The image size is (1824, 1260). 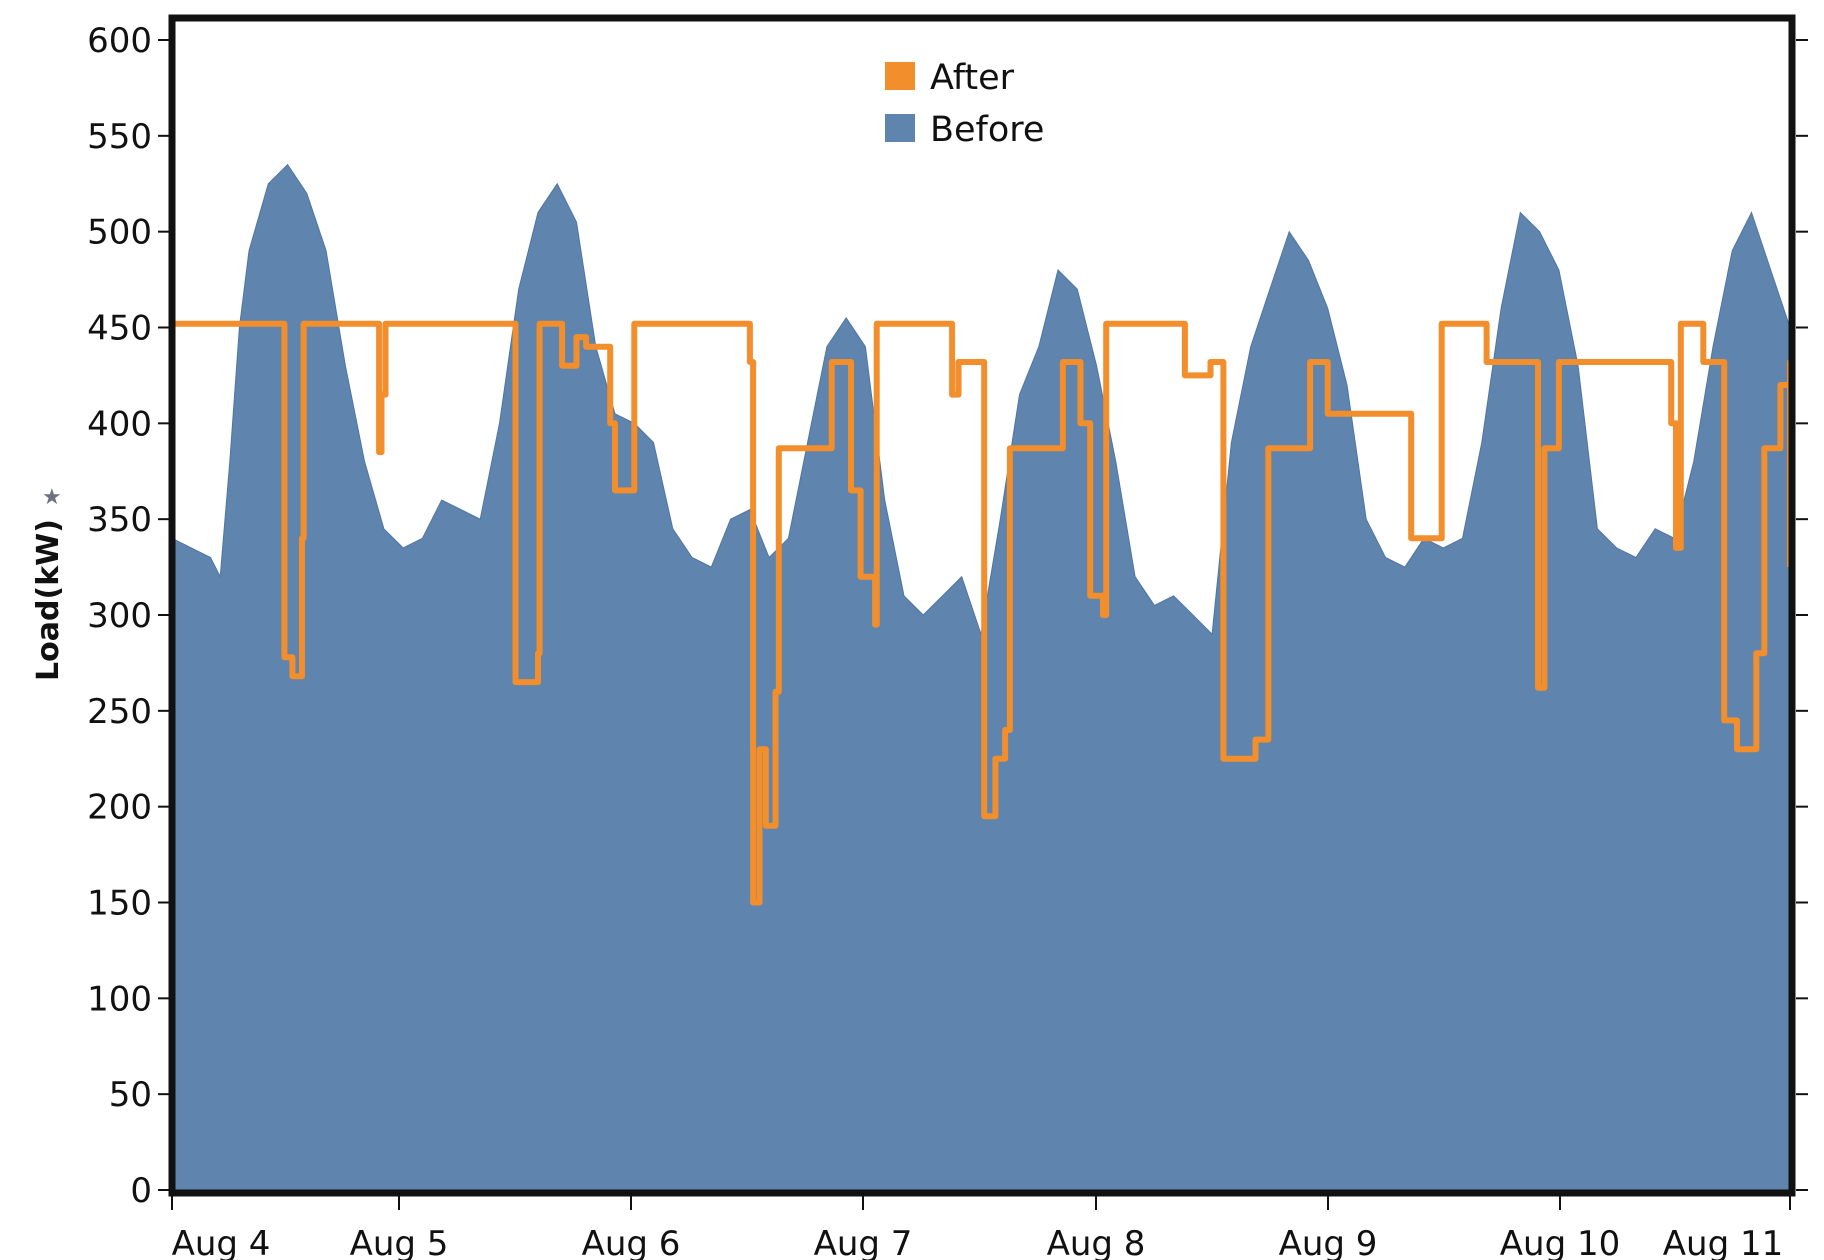 What do you see at coordinates (130, 1095) in the screenshot?
I see `y-tick-label: 50` at bounding box center [130, 1095].